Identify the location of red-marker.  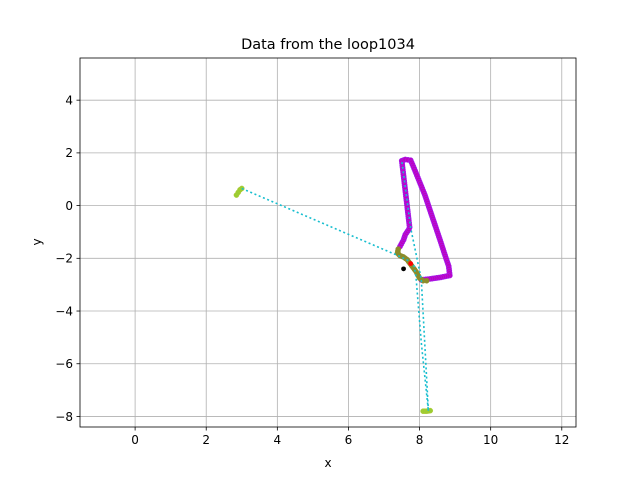
(411, 263).